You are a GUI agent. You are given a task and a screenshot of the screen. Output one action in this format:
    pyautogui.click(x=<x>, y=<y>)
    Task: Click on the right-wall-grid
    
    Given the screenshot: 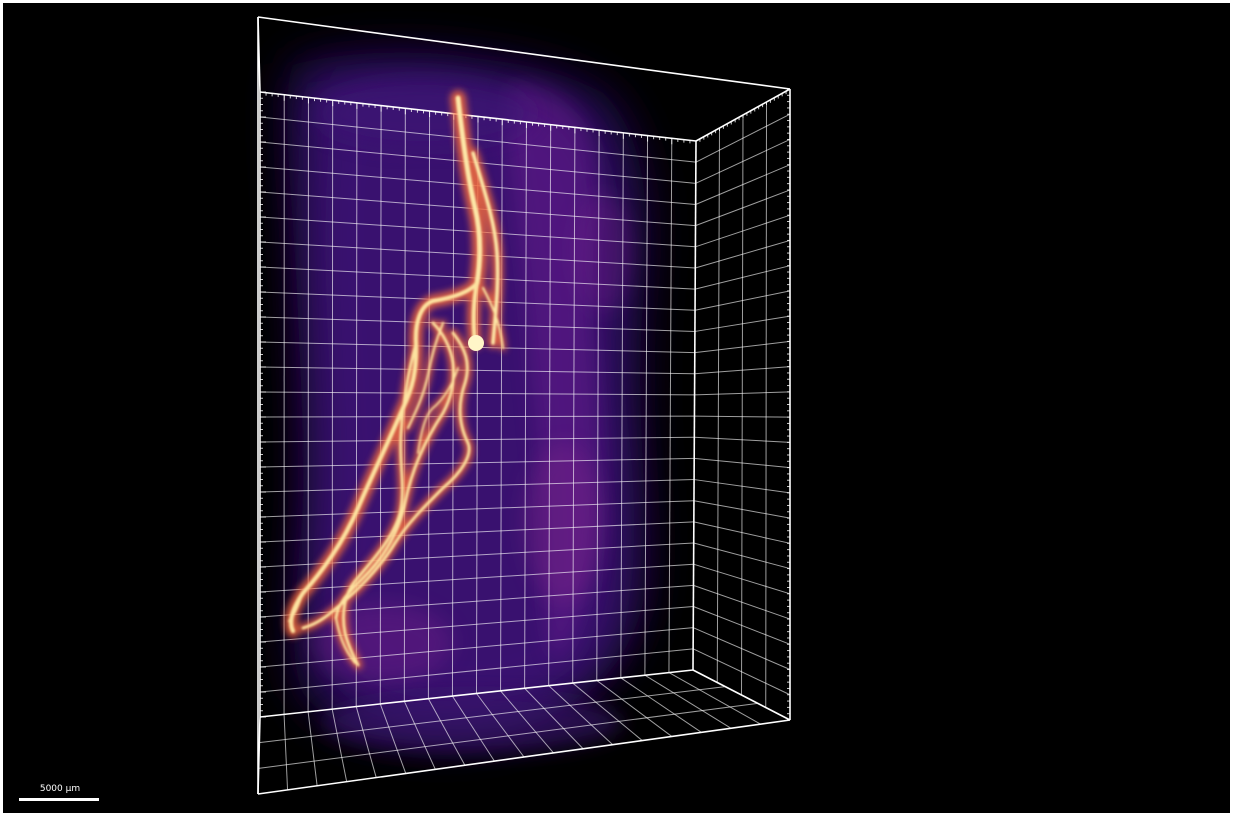 What is the action you would take?
    pyautogui.click(x=741, y=404)
    